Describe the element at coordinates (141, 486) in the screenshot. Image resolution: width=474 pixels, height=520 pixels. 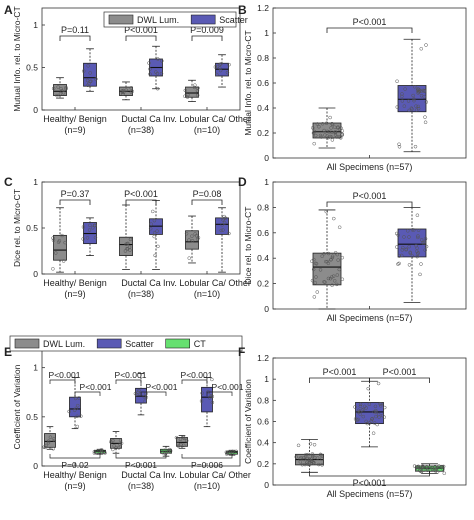
I see `x-category-count: (n=38)` at that location.